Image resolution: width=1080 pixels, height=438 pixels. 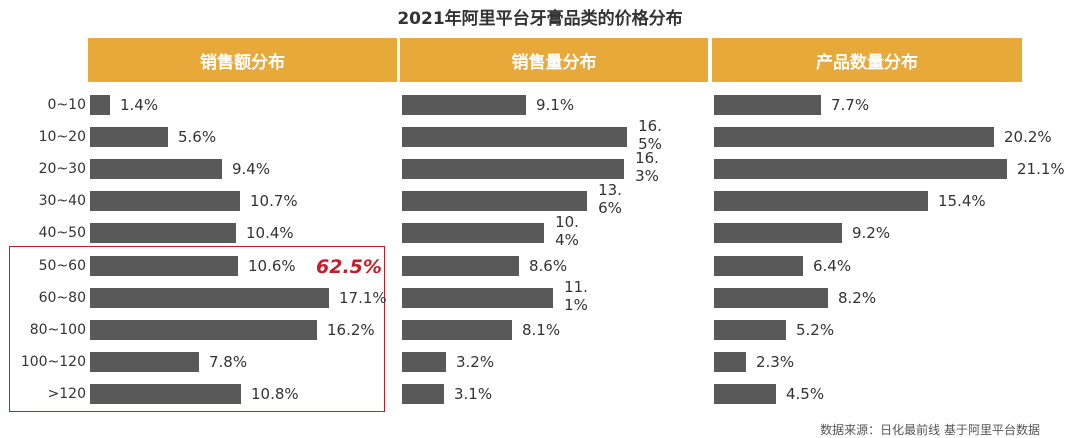 I want to click on data-label: 5.6%, so click(x=197, y=137).